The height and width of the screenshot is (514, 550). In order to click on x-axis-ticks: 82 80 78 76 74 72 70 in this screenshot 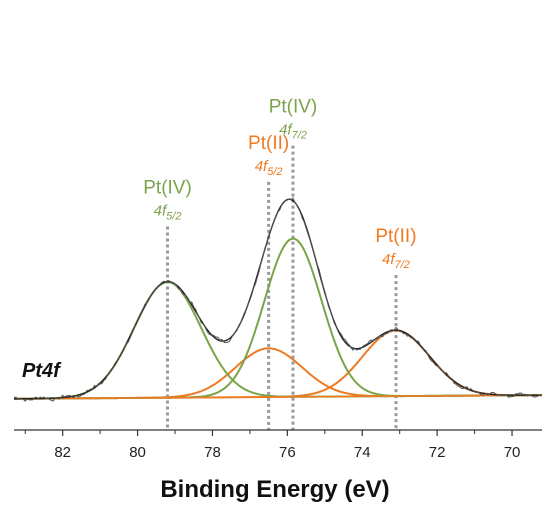, I will do `click(272, 445)`.